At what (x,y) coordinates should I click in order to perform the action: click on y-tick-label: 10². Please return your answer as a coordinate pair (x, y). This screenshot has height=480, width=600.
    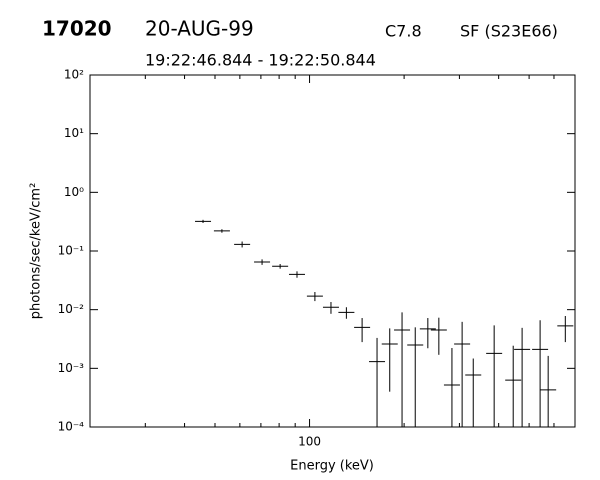
    Looking at the image, I should click on (74, 75).